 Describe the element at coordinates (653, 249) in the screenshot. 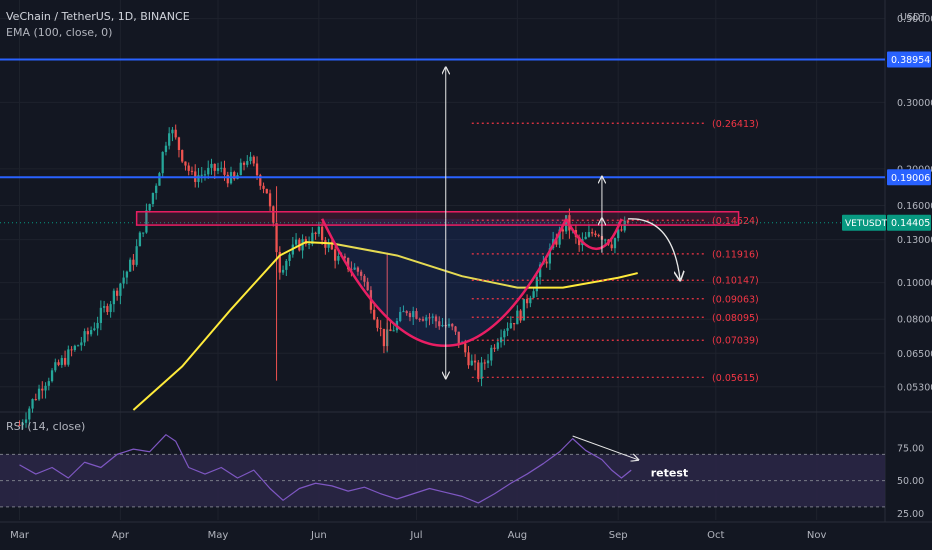

I see `projection-arrow` at that location.